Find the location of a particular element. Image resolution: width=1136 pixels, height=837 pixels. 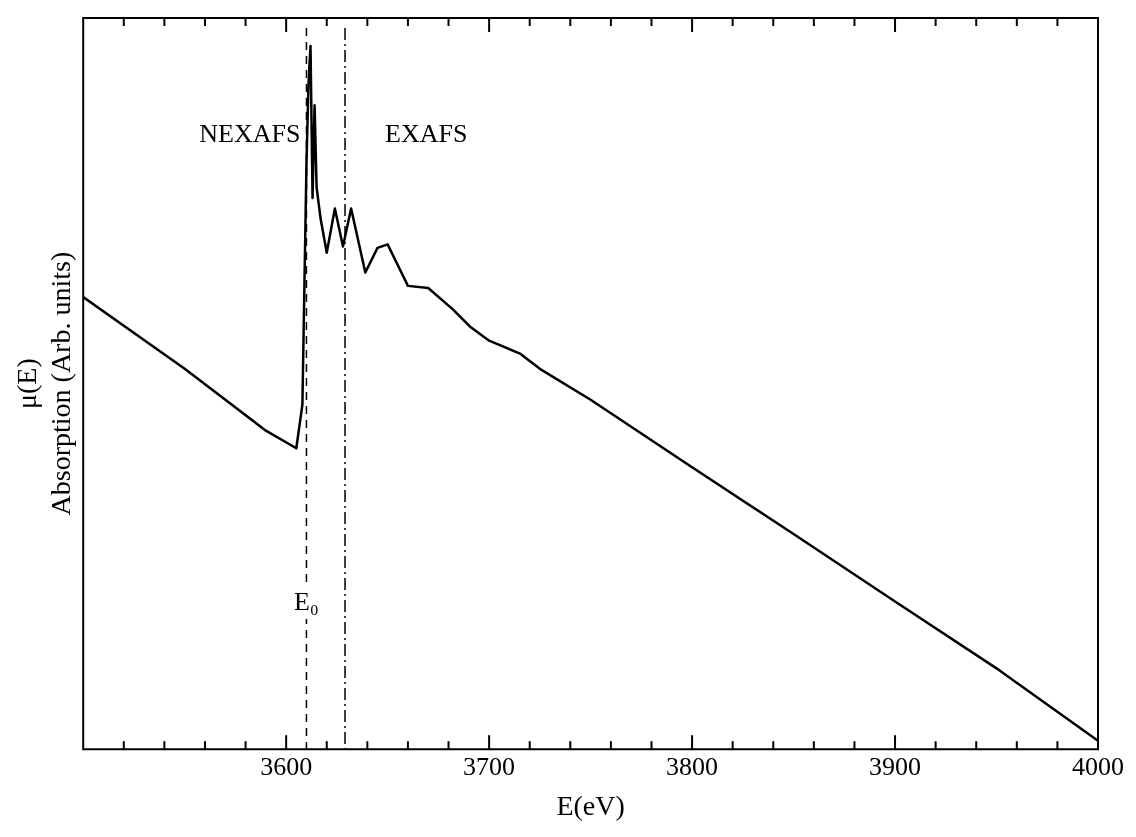

y-axis-title: μ(E) Absorption (Arb. units) is located at coordinates (43, 383).